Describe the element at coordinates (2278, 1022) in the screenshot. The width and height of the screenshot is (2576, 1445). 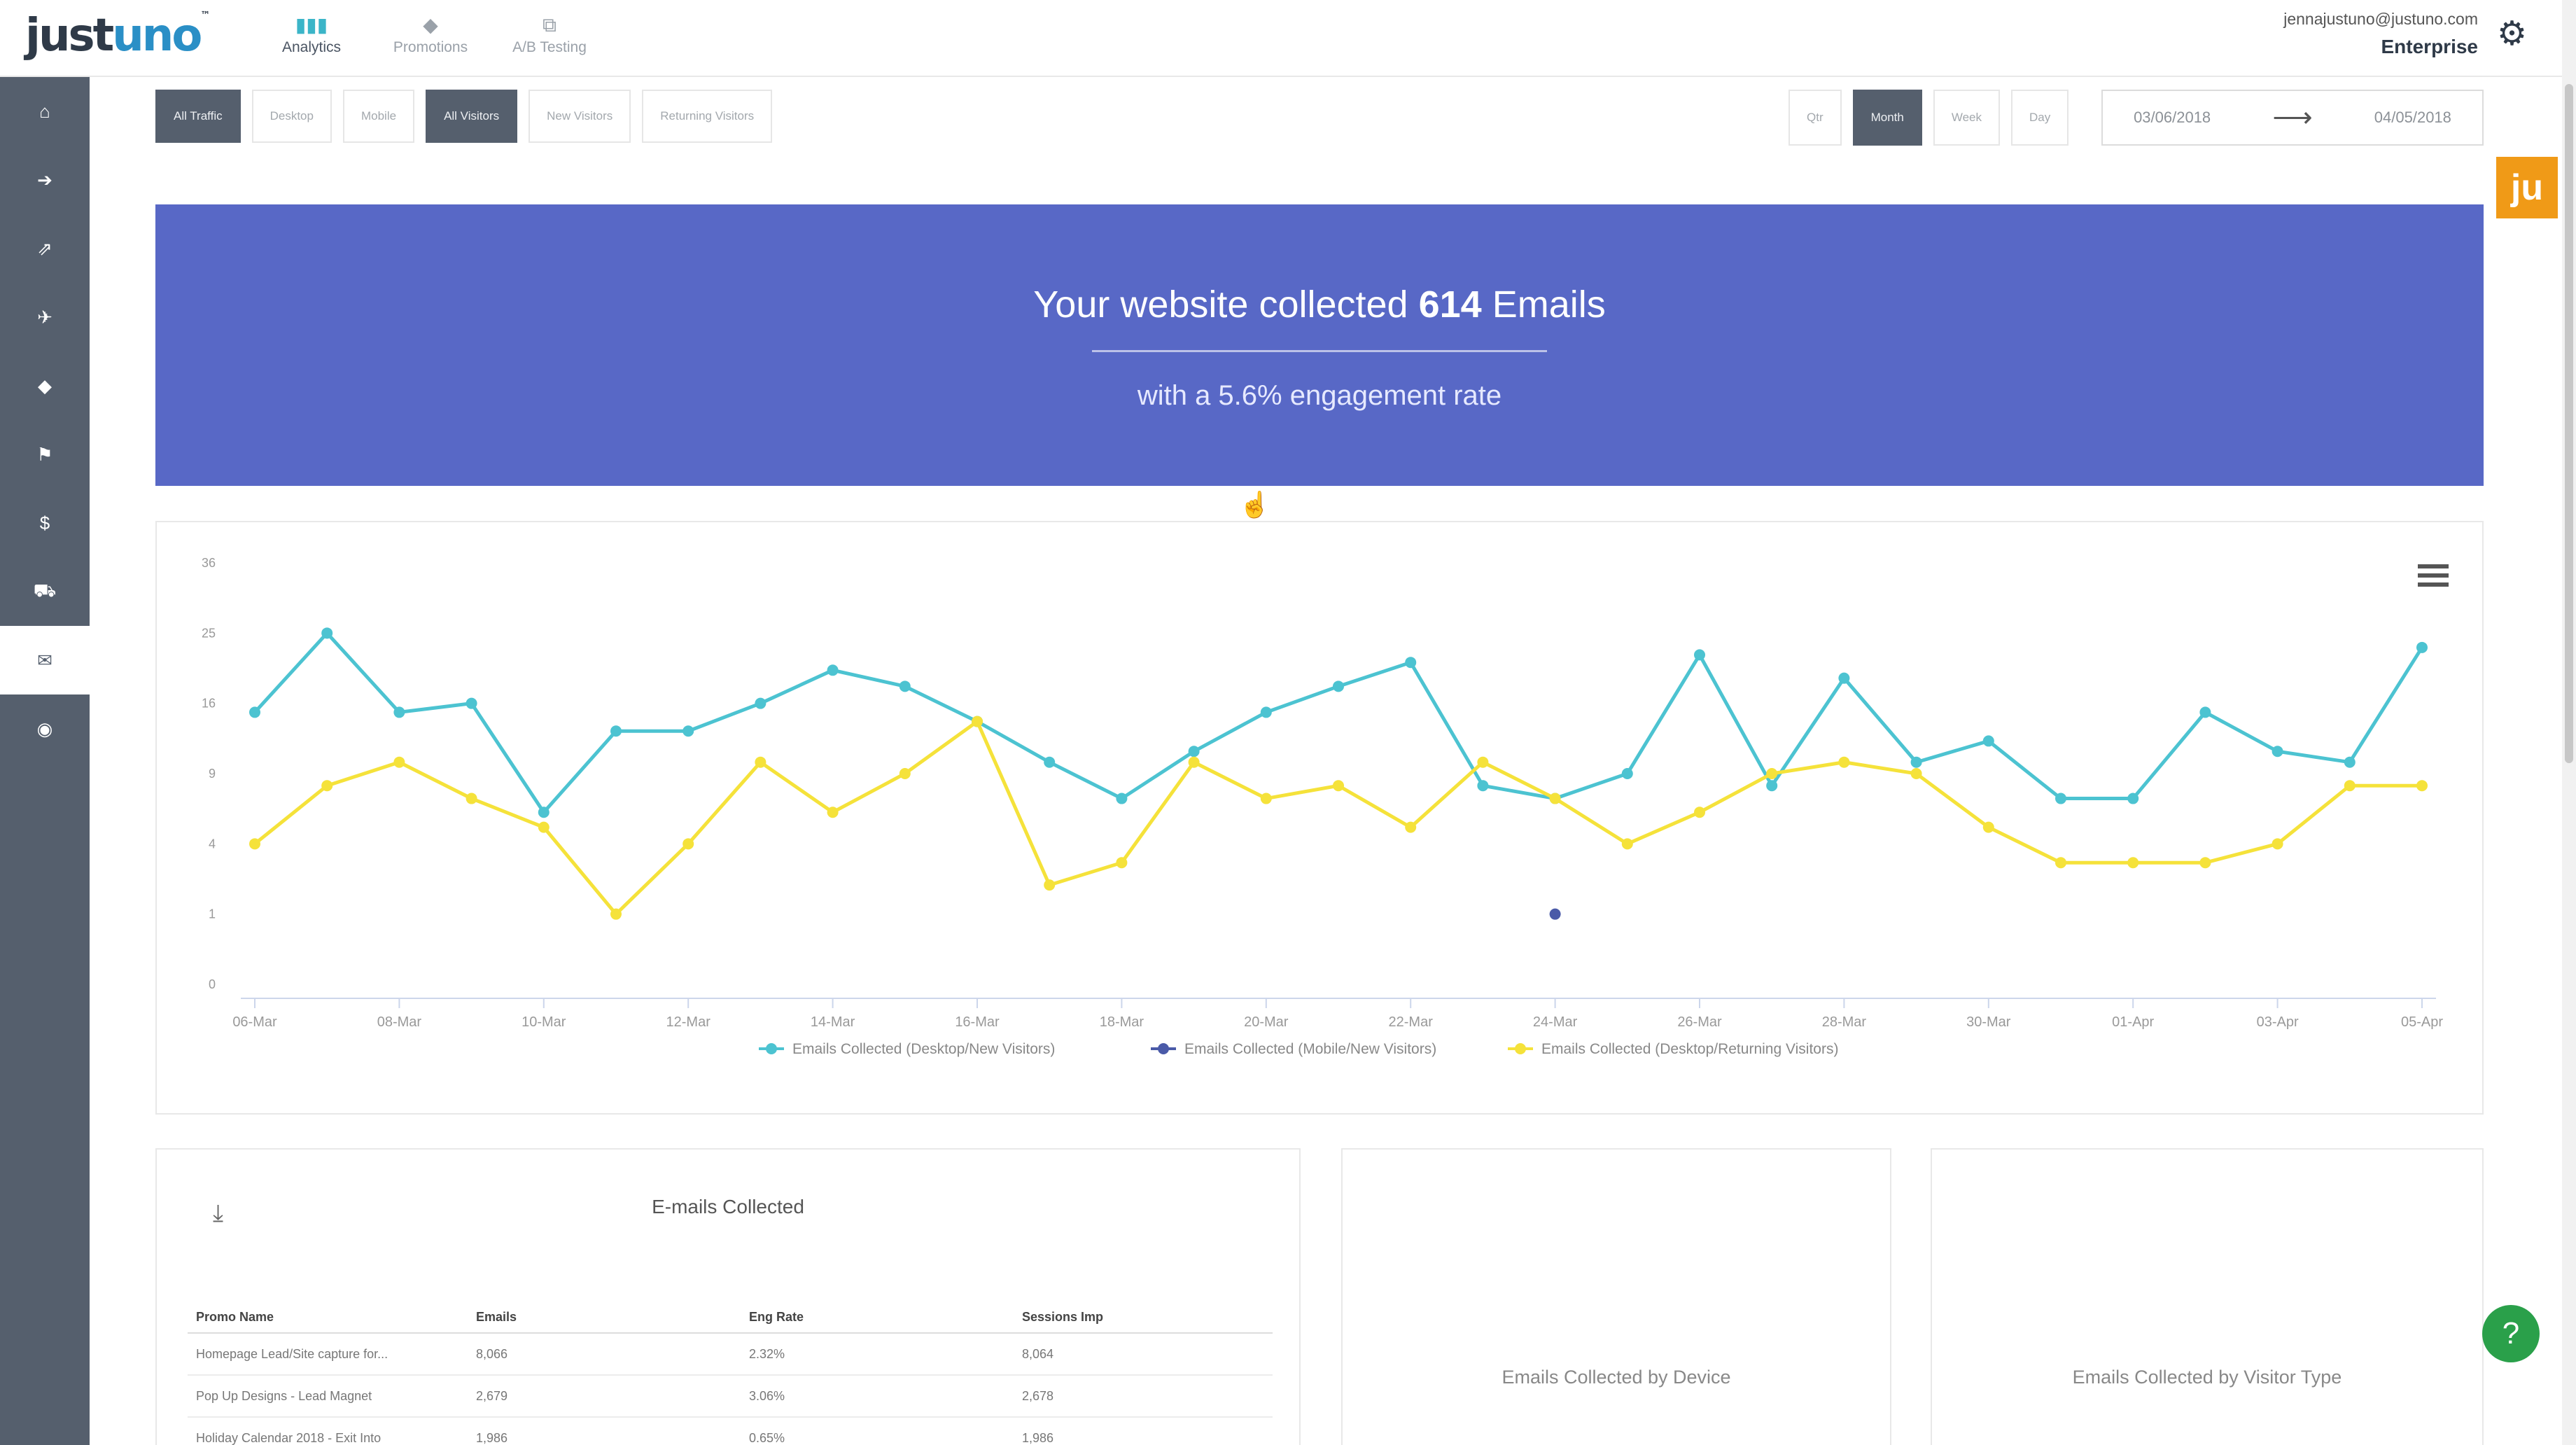
I see `x-tick-label: 03-Apr` at that location.